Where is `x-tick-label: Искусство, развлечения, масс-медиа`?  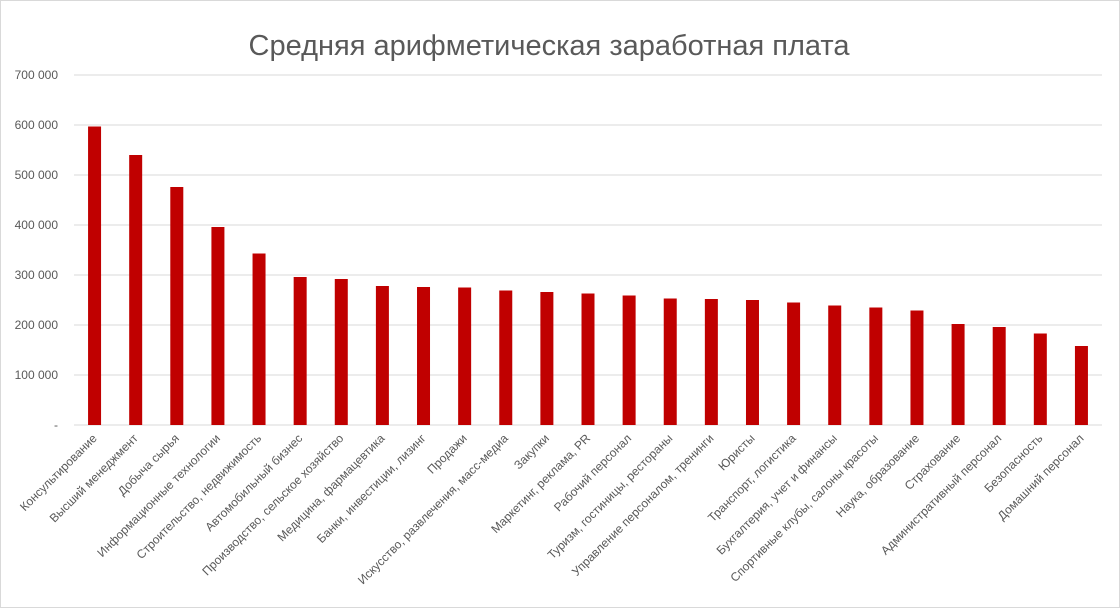
x-tick-label: Искусство, развлечения, масс-медиа is located at coordinates (433, 509).